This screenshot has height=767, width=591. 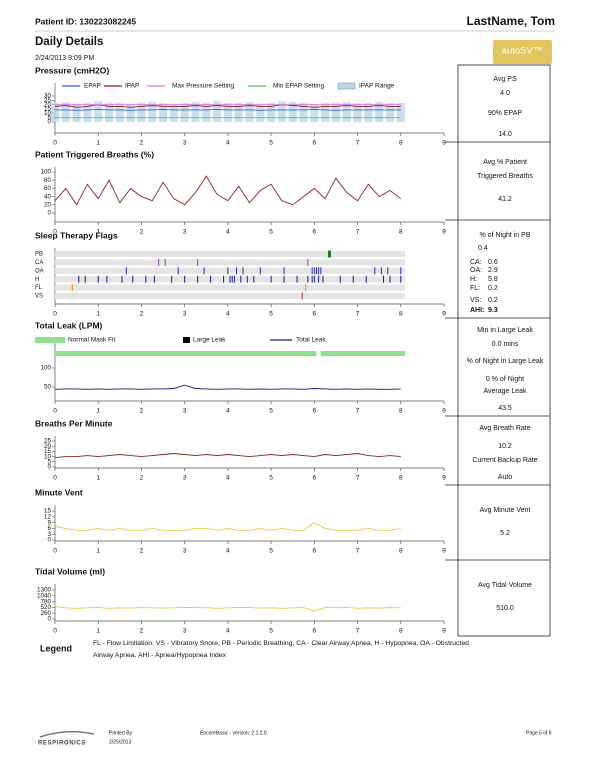 What do you see at coordinates (120, 742) in the screenshot?
I see `printed-date: 2/25/2013` at bounding box center [120, 742].